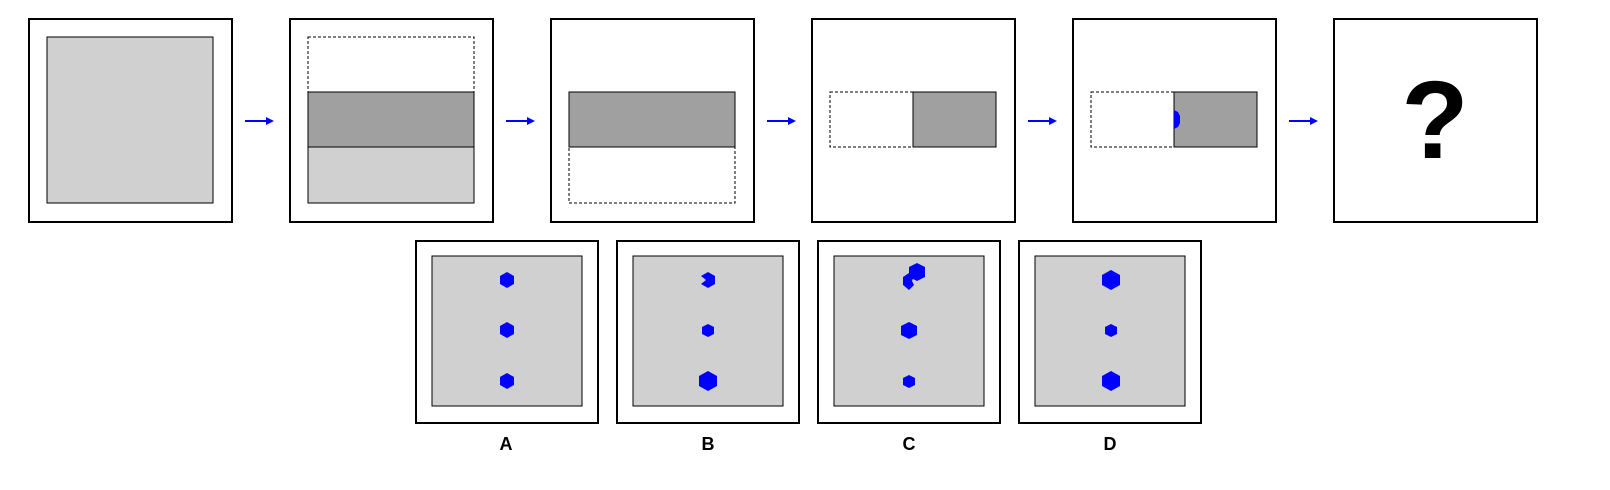 Image resolution: width=1610 pixels, height=490 pixels. What do you see at coordinates (909, 444) in the screenshot?
I see `option-label: C` at bounding box center [909, 444].